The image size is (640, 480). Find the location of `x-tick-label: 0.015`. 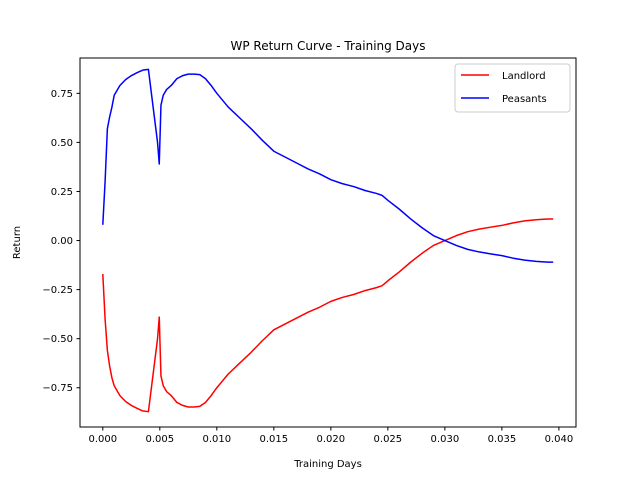

x-tick-label: 0.015 is located at coordinates (274, 439).